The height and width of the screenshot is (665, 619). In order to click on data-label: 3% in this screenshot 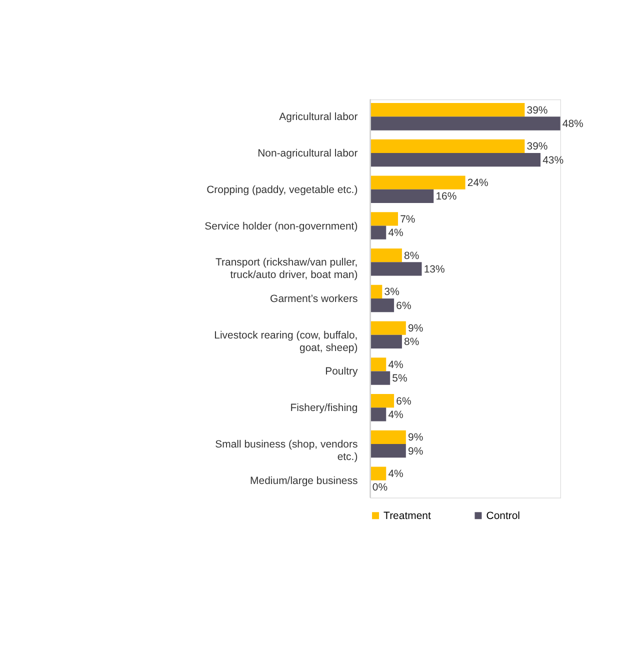, I will do `click(392, 292)`.